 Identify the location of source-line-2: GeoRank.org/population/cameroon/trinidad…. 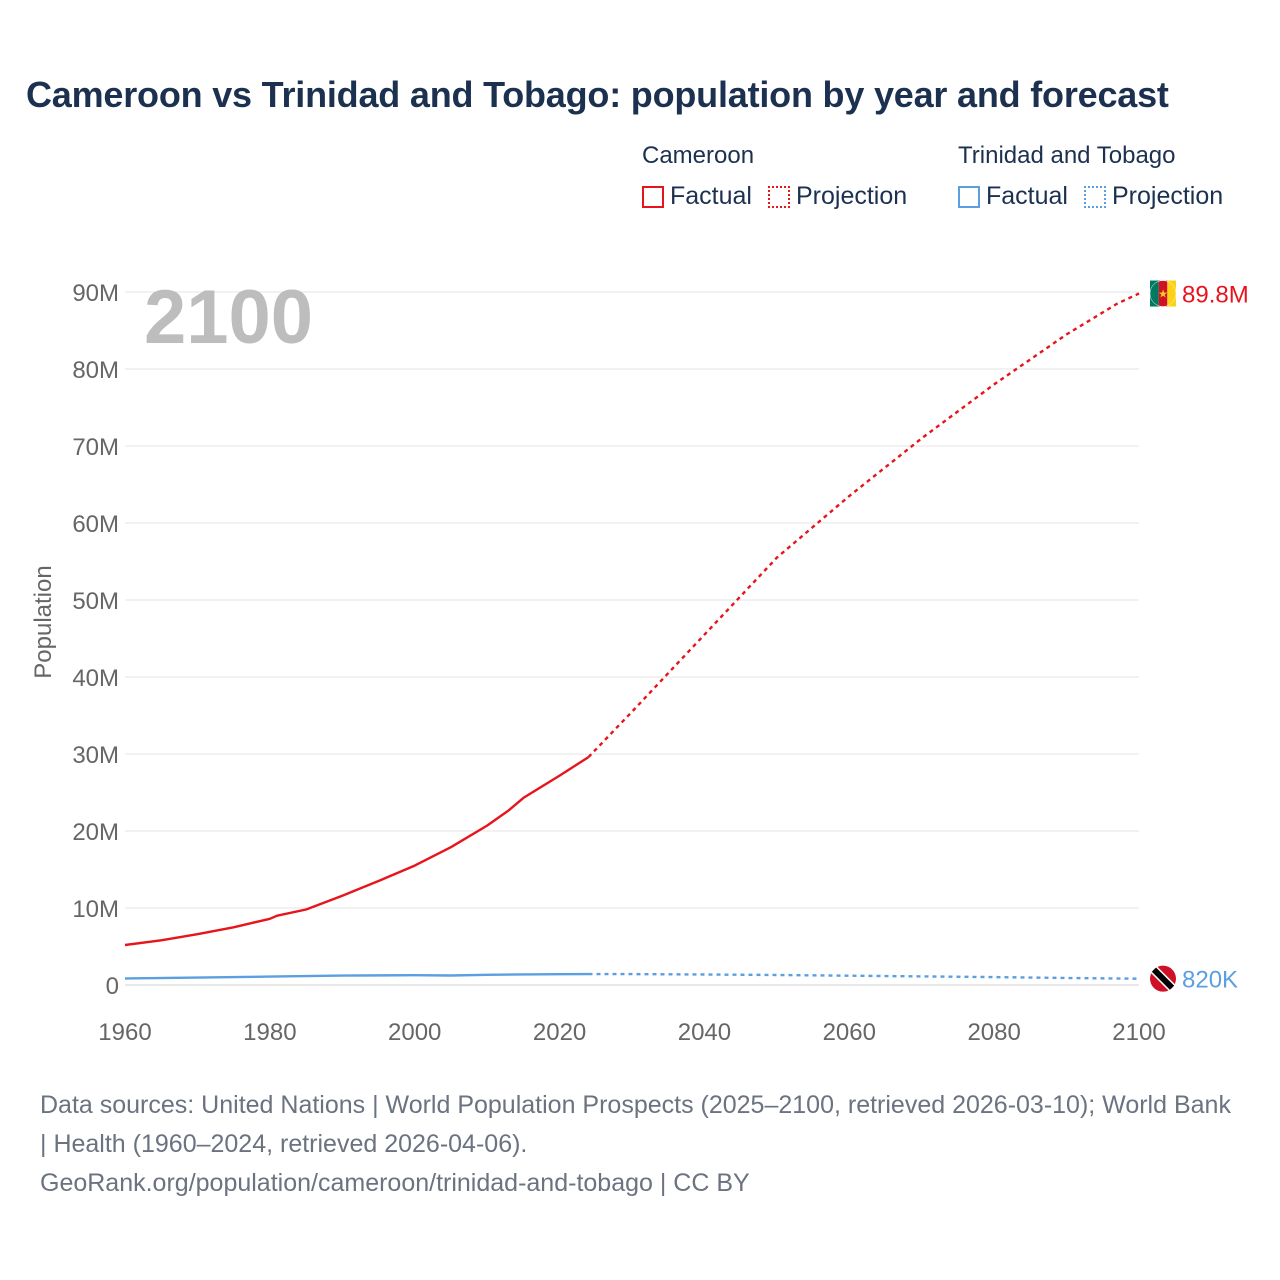
(395, 1183).